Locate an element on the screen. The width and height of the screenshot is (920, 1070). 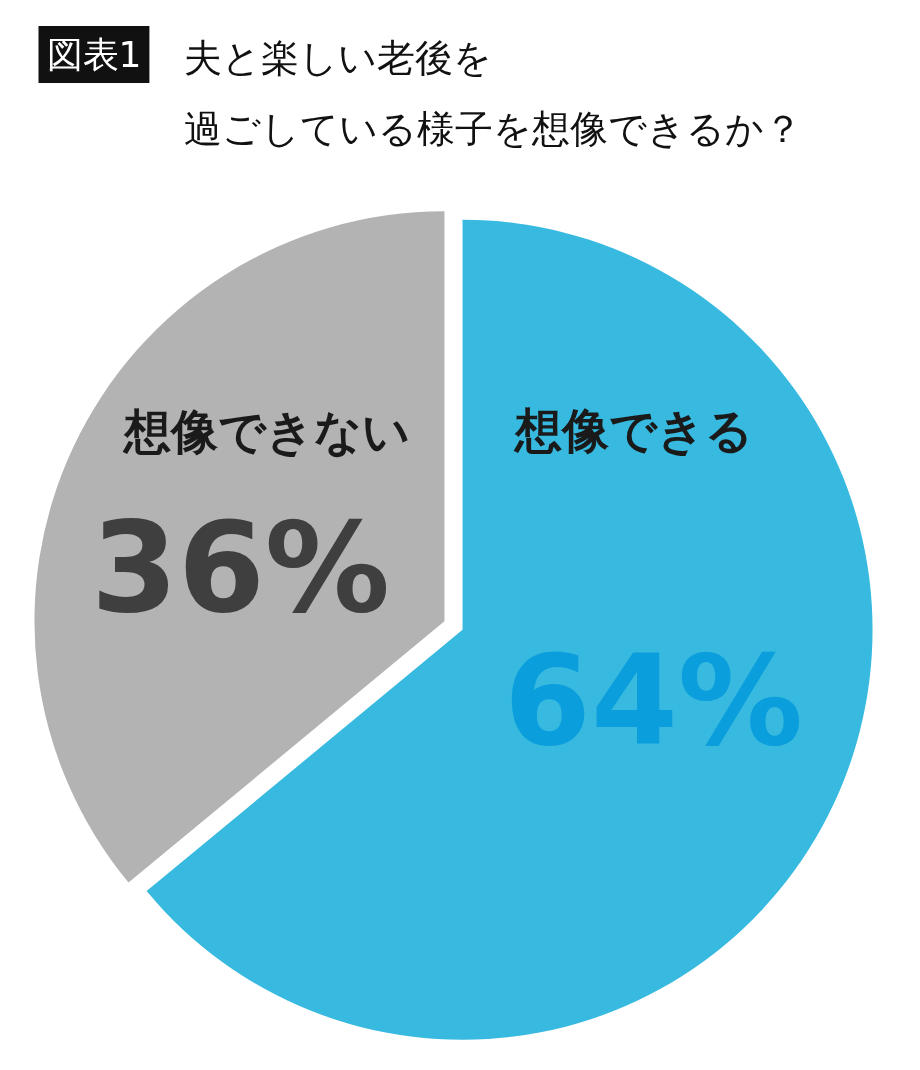
slice-label: 想像できる is located at coordinates (632, 430).